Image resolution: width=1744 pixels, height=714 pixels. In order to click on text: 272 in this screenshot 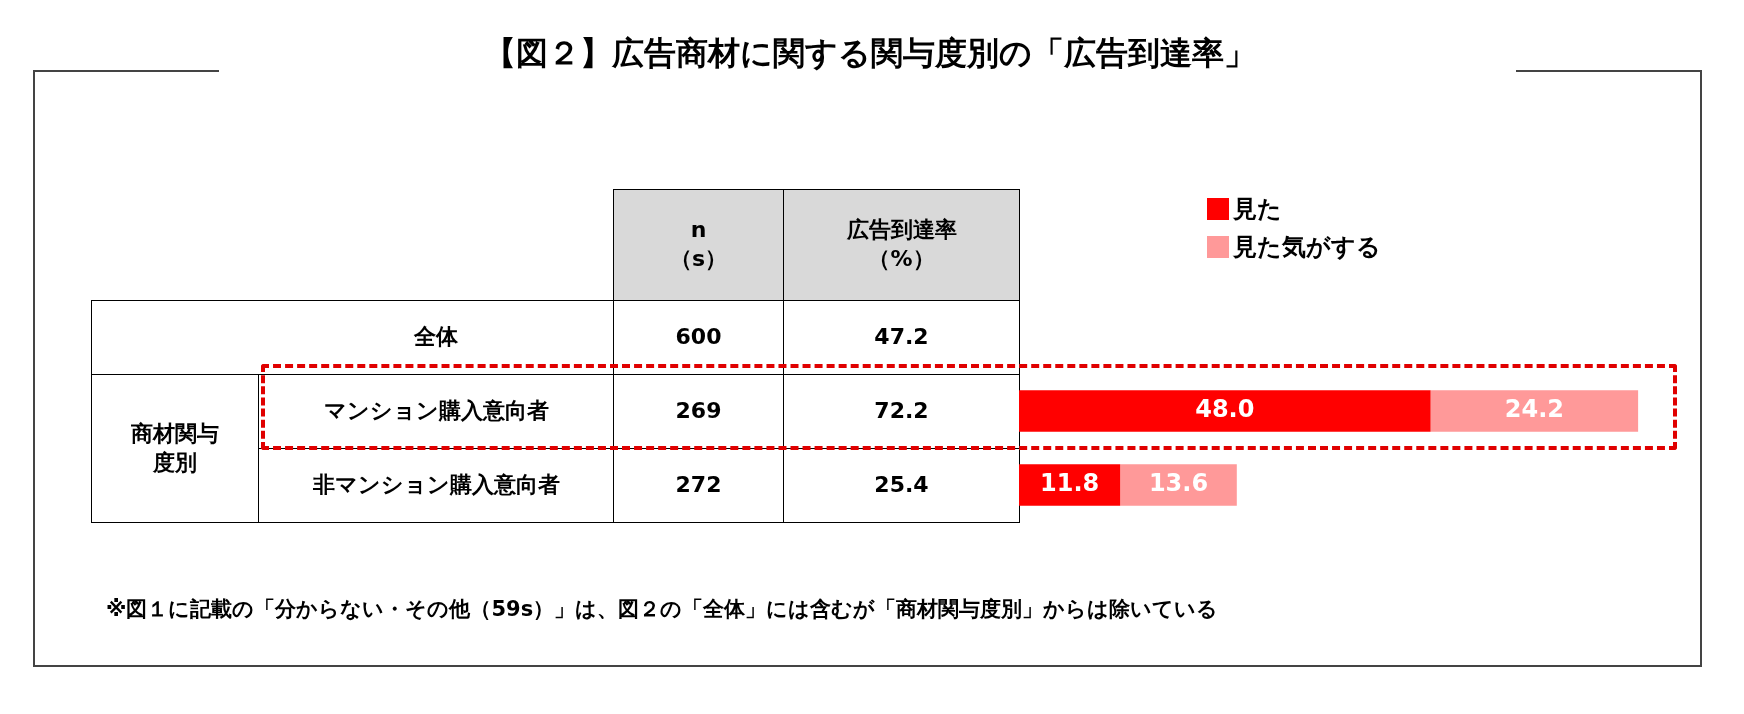, I will do `click(698, 485)`.